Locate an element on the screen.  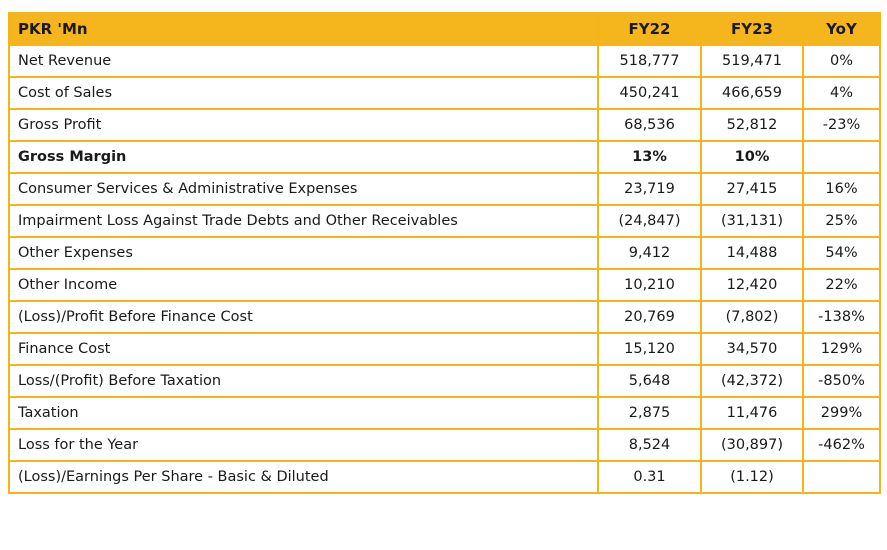
yoy-value: 16% is located at coordinates (841, 189).